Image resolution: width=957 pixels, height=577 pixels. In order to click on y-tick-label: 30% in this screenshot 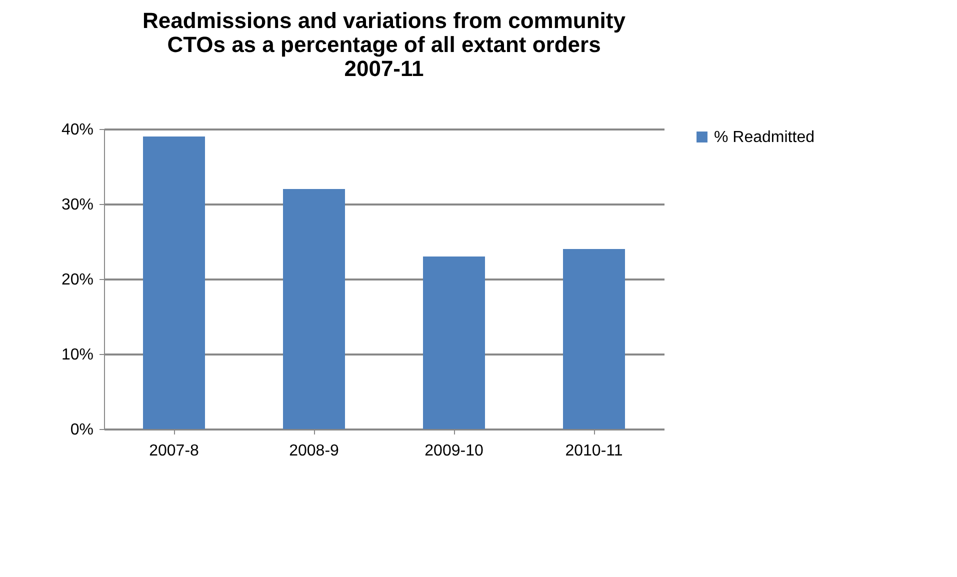, I will do `click(77, 205)`.